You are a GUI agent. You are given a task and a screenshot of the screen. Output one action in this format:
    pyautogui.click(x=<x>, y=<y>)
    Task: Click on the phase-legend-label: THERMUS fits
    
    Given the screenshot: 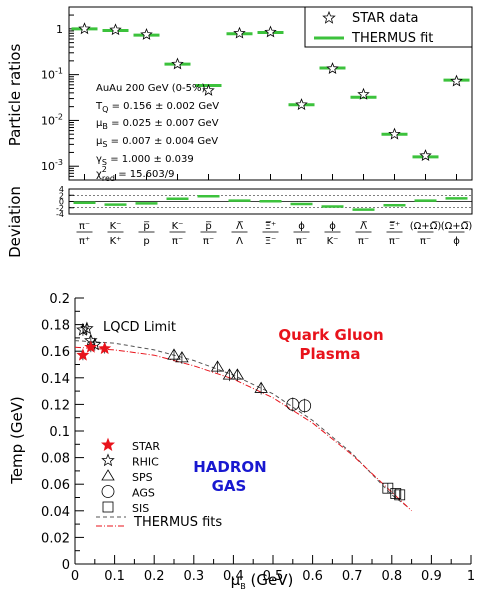 What is the action you would take?
    pyautogui.click(x=177, y=522)
    